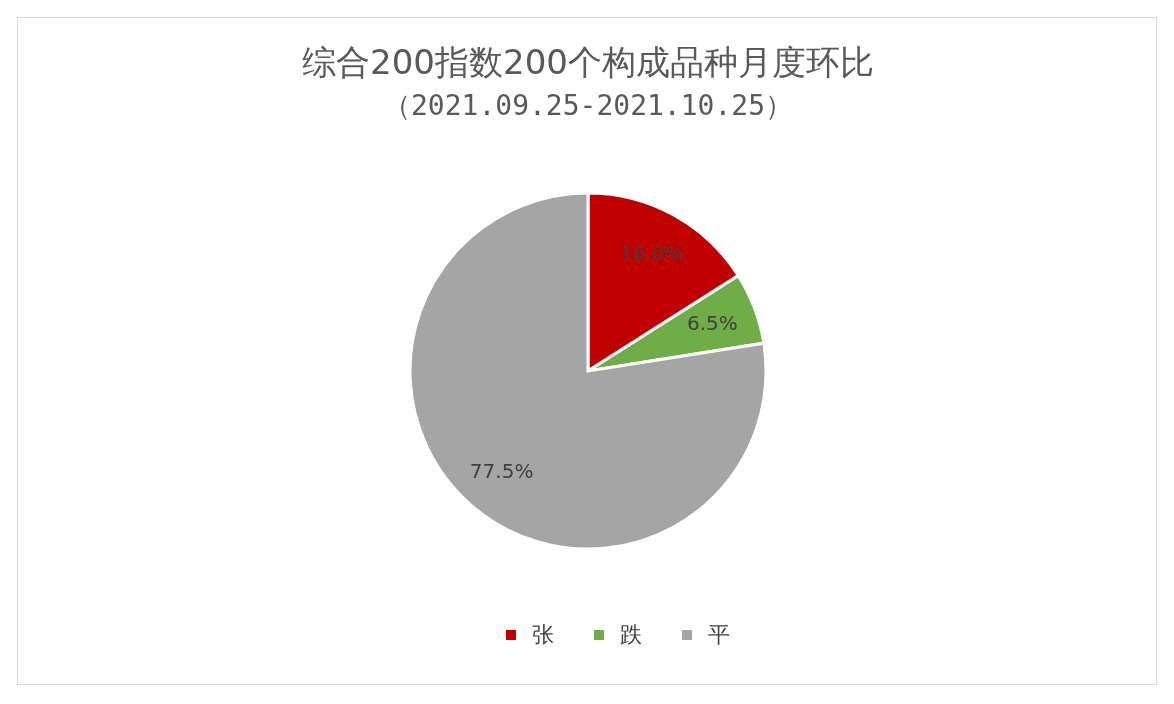  I want to click on data-label: 6.5%, so click(712, 322).